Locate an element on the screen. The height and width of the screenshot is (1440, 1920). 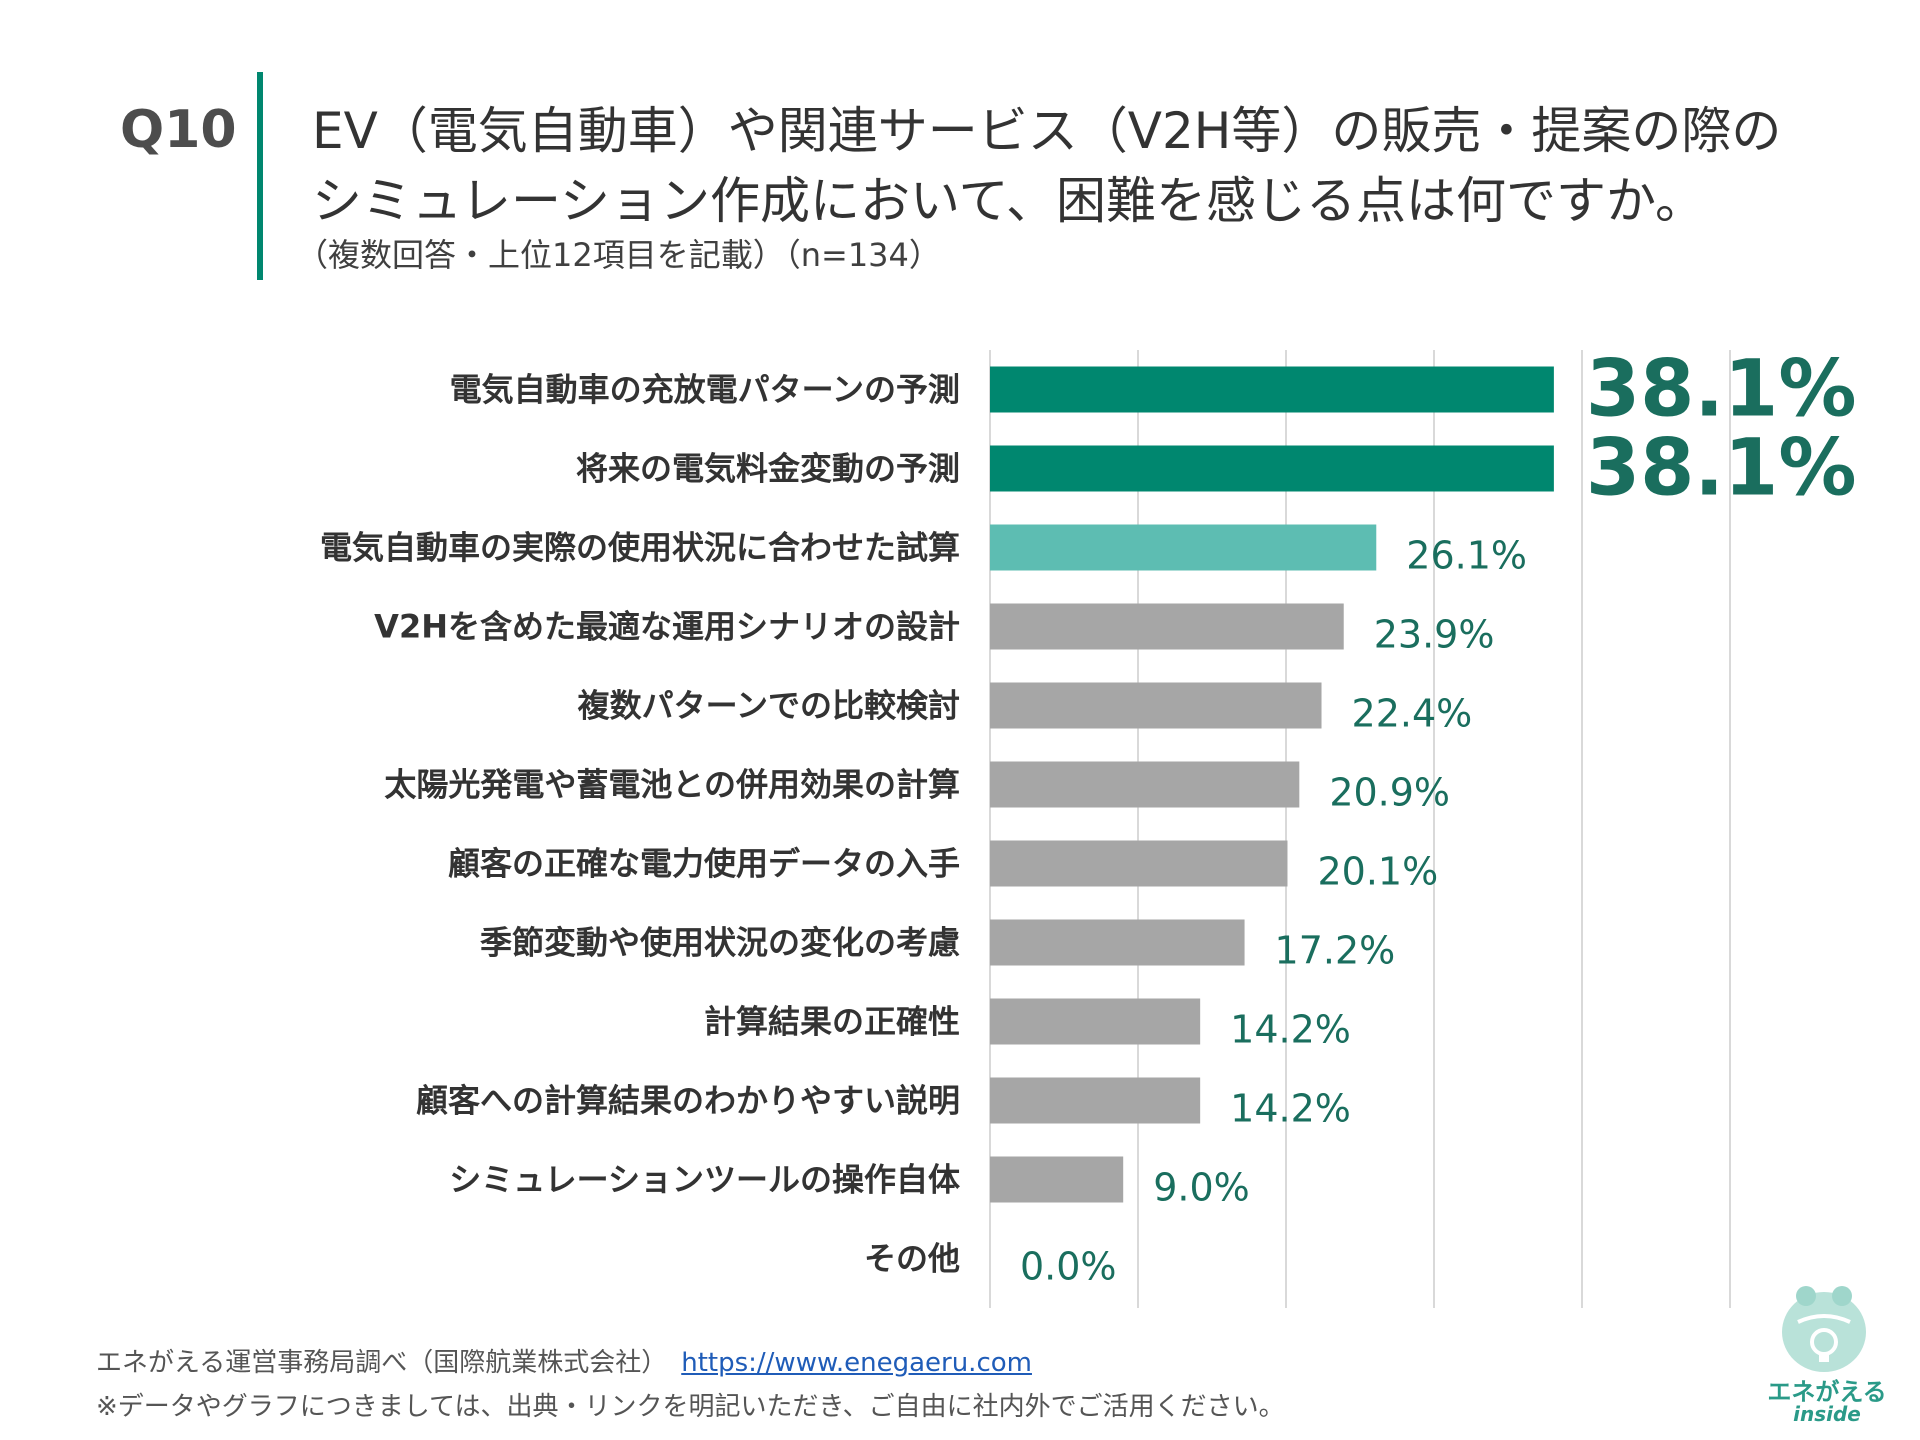
value-label: 22.4% is located at coordinates (1412, 714).